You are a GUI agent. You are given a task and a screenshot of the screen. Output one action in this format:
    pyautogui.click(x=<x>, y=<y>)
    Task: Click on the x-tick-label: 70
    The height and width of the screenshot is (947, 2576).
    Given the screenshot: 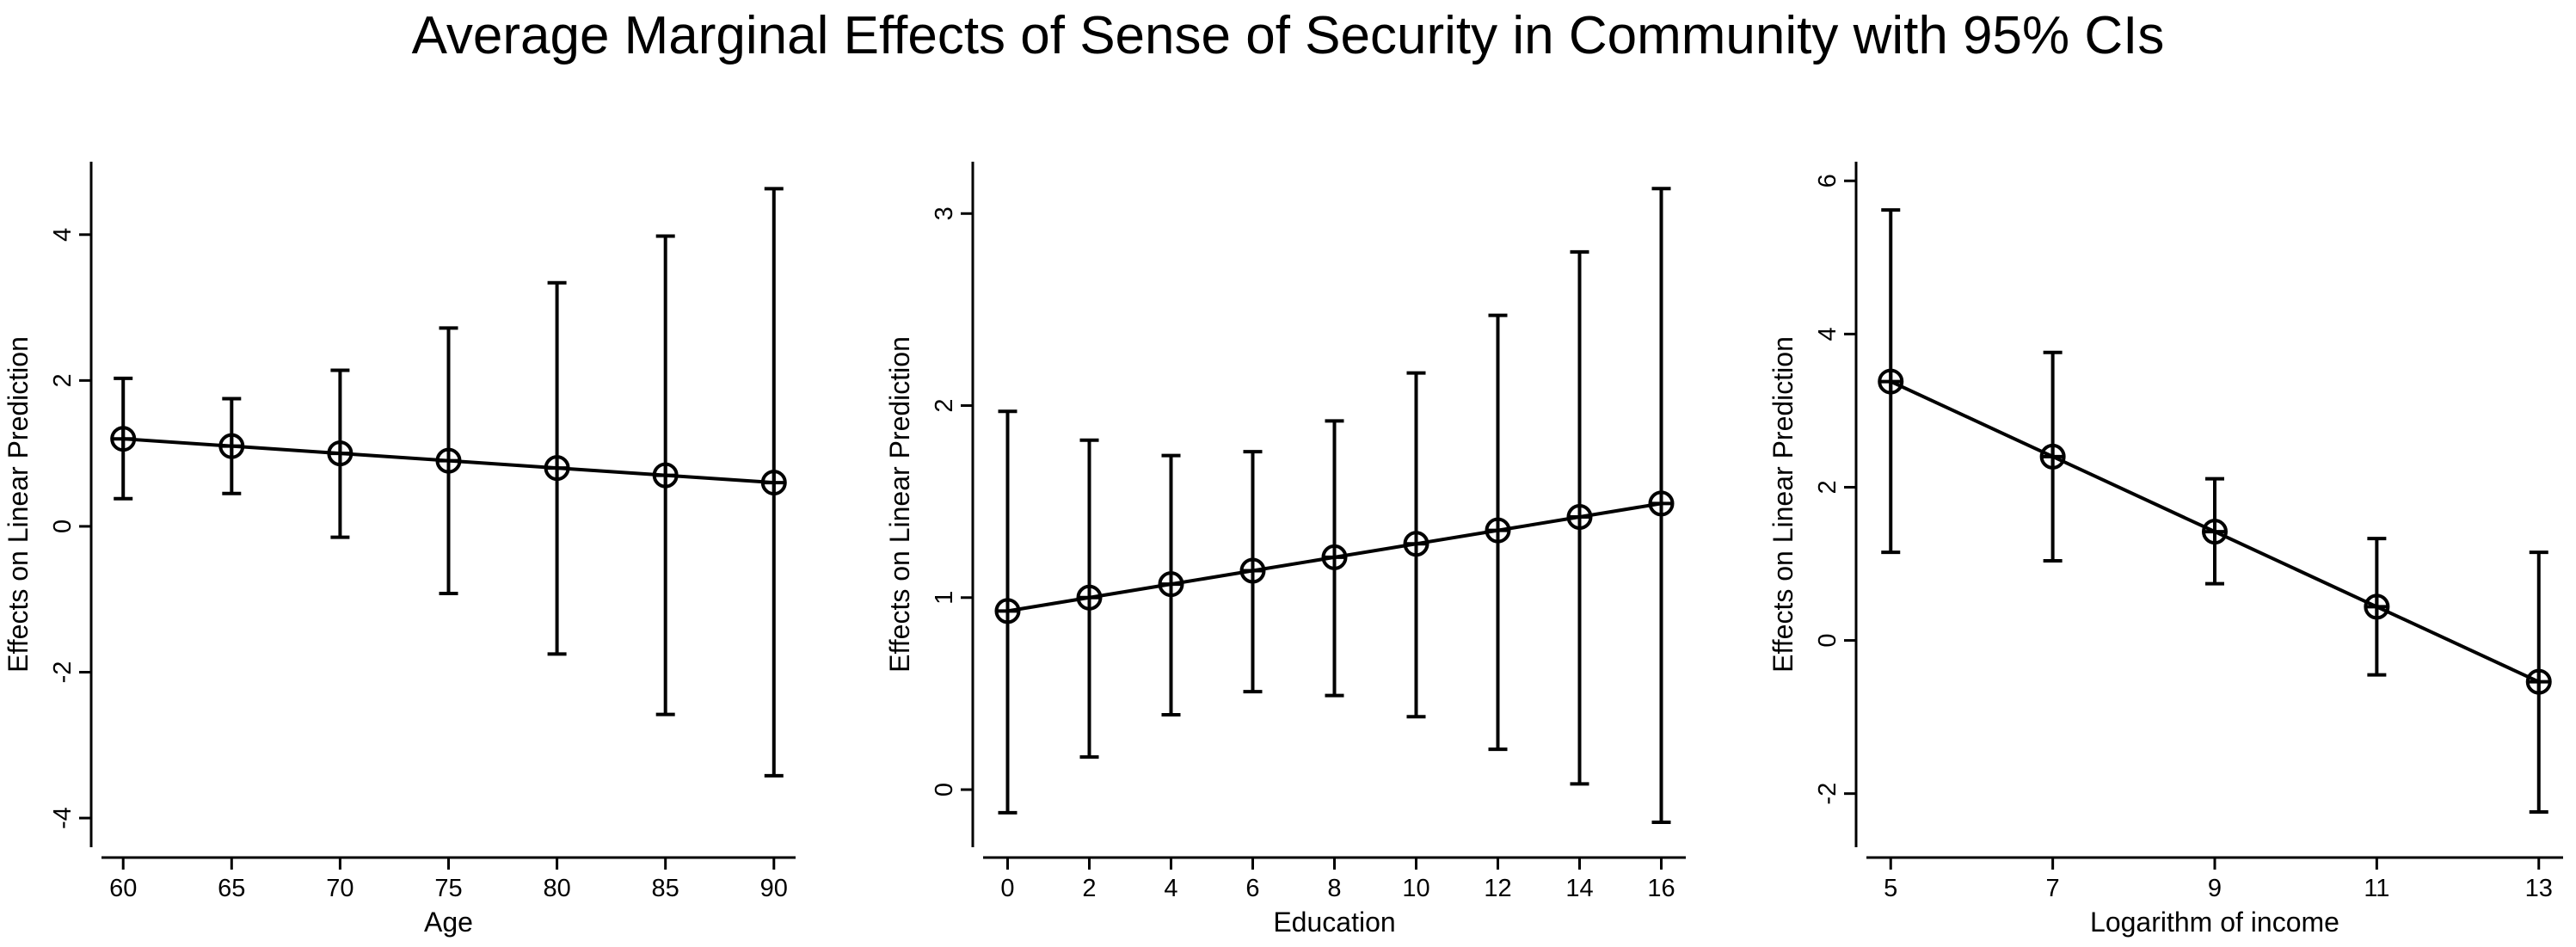 What is the action you would take?
    pyautogui.click(x=340, y=889)
    